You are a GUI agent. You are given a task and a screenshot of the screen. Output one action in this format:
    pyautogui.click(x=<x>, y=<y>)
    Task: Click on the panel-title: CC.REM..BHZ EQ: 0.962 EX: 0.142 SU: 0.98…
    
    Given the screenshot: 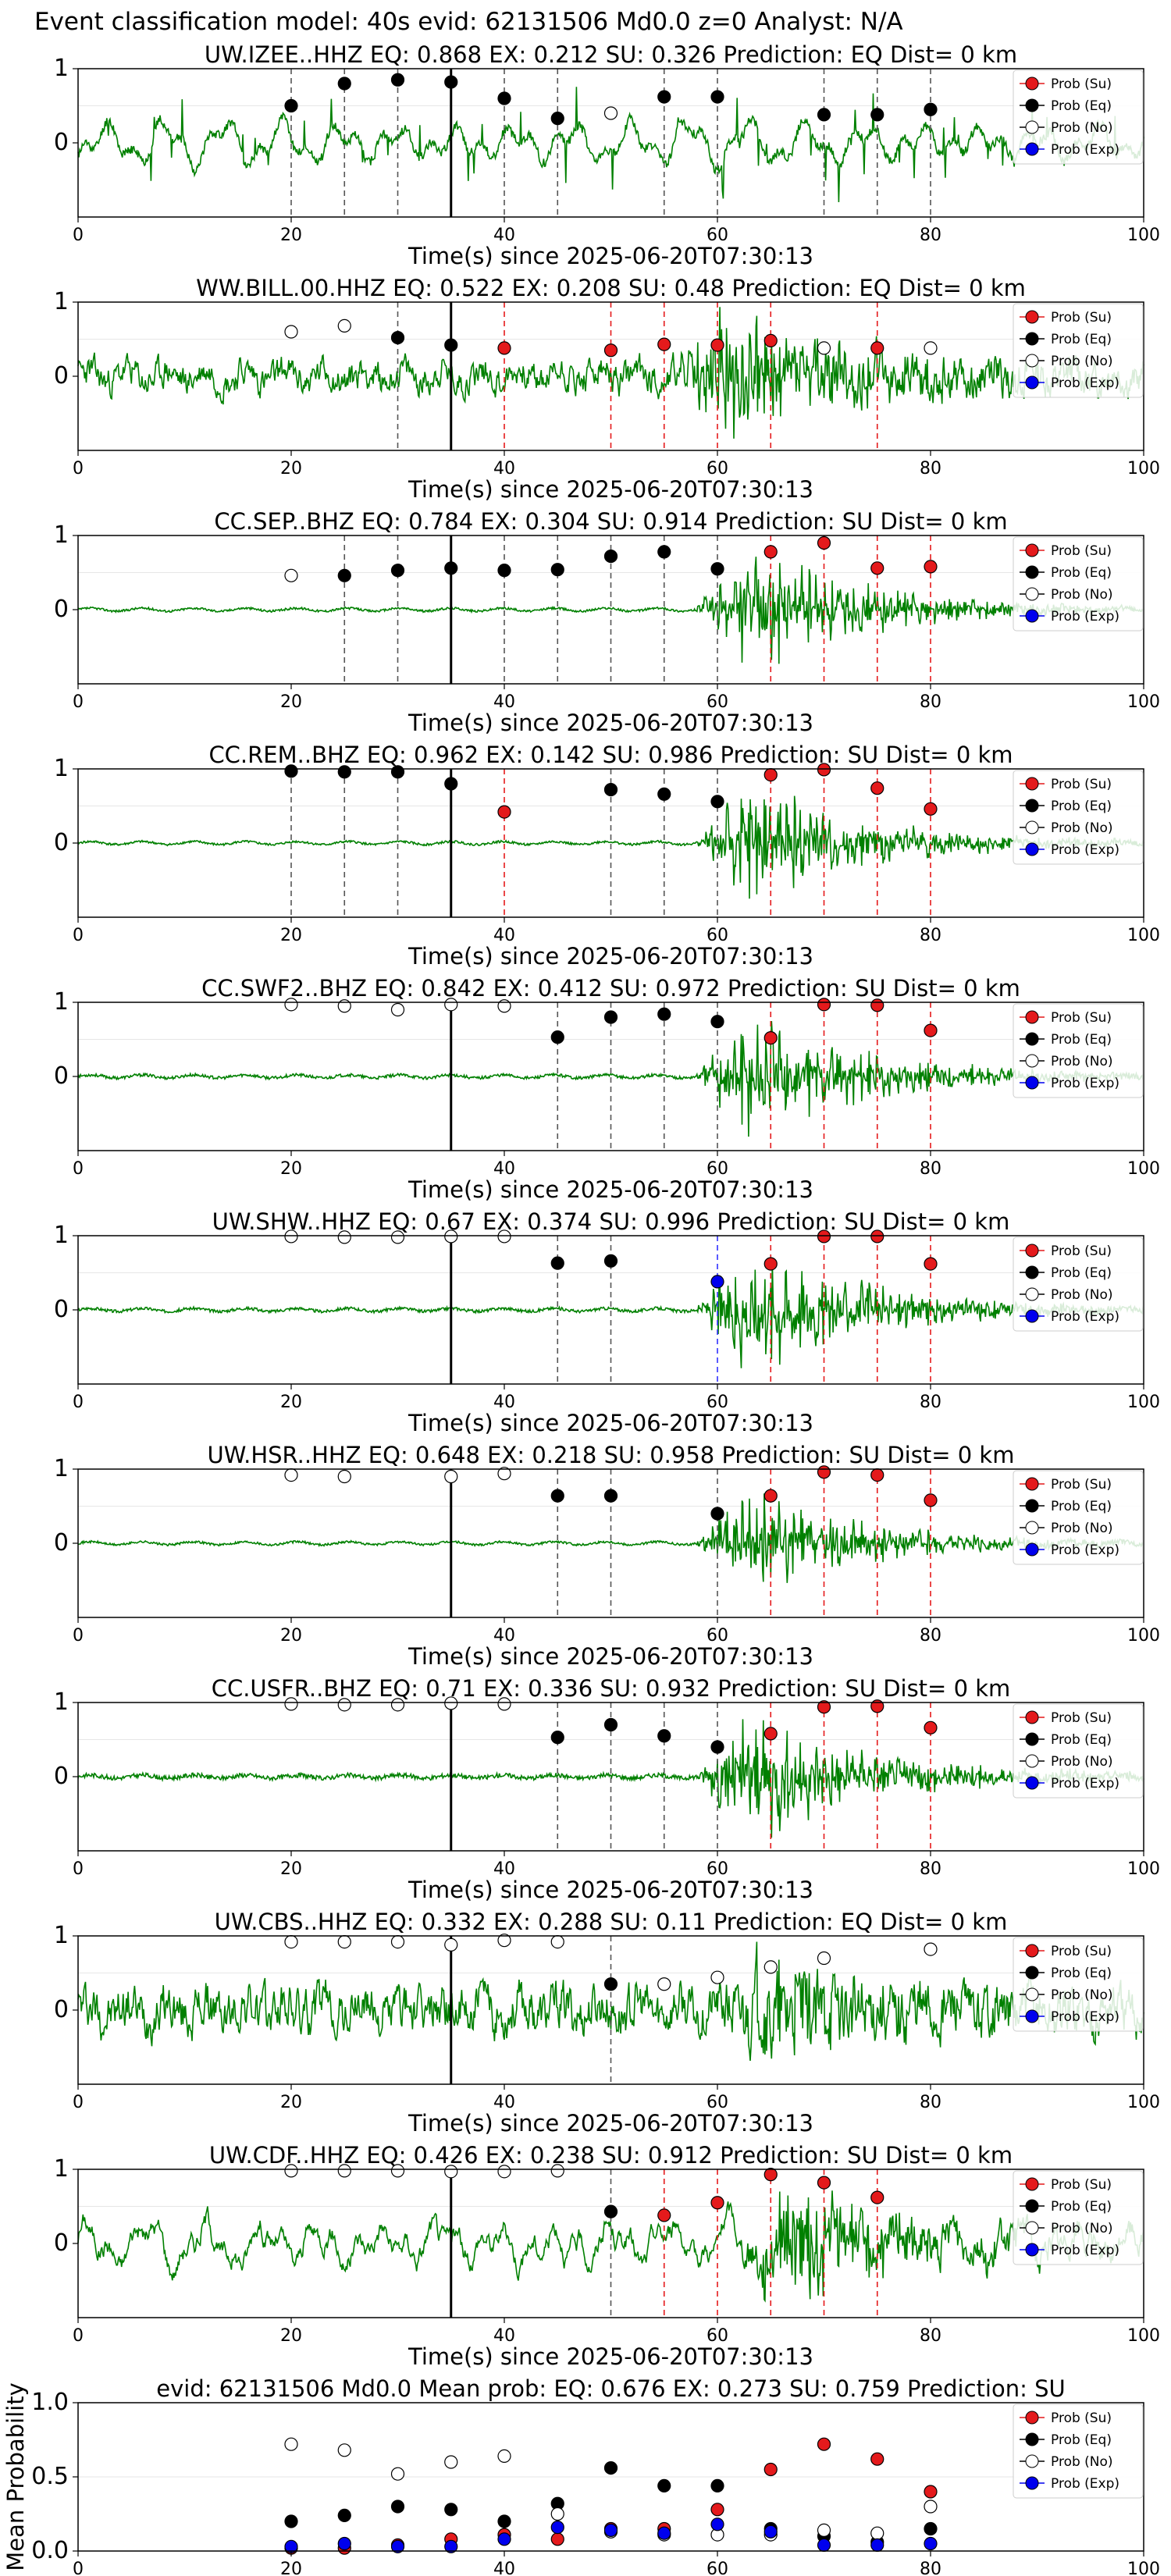 What is the action you would take?
    pyautogui.click(x=610, y=755)
    